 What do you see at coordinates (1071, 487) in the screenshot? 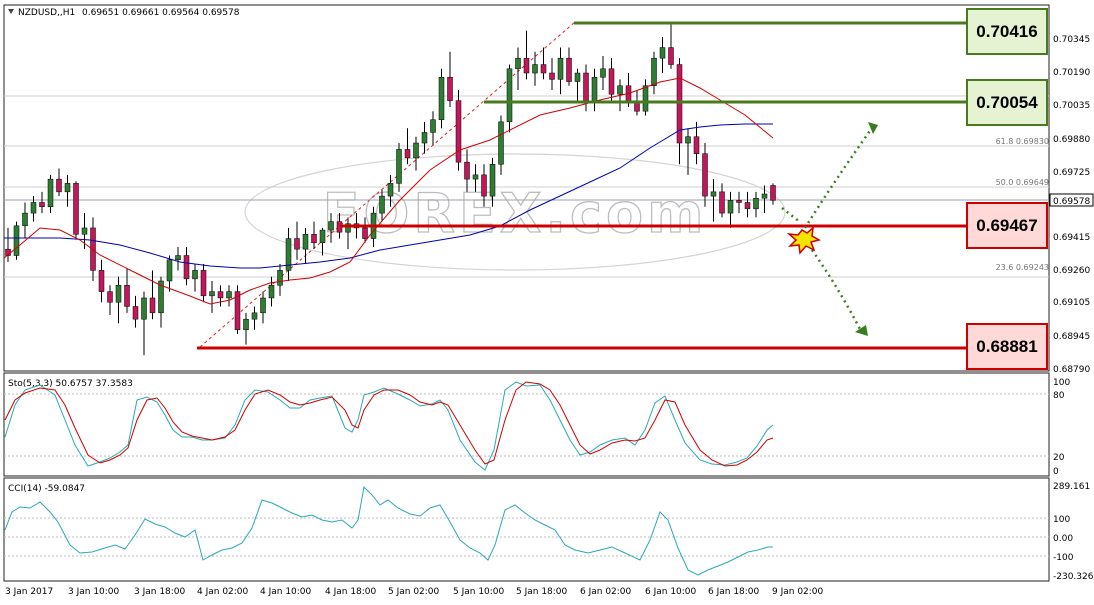
I see `cci-tick: 289.161` at bounding box center [1071, 487].